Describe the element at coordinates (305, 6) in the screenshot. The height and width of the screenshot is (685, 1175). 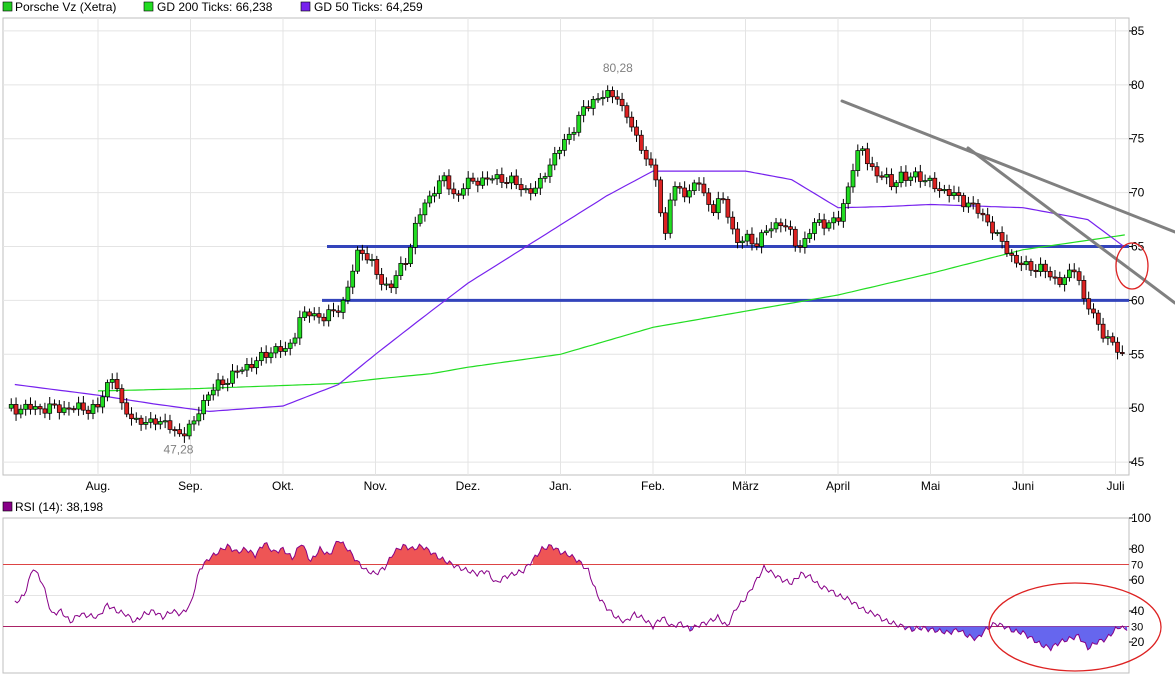
I see `legend-gd50-swatch` at that location.